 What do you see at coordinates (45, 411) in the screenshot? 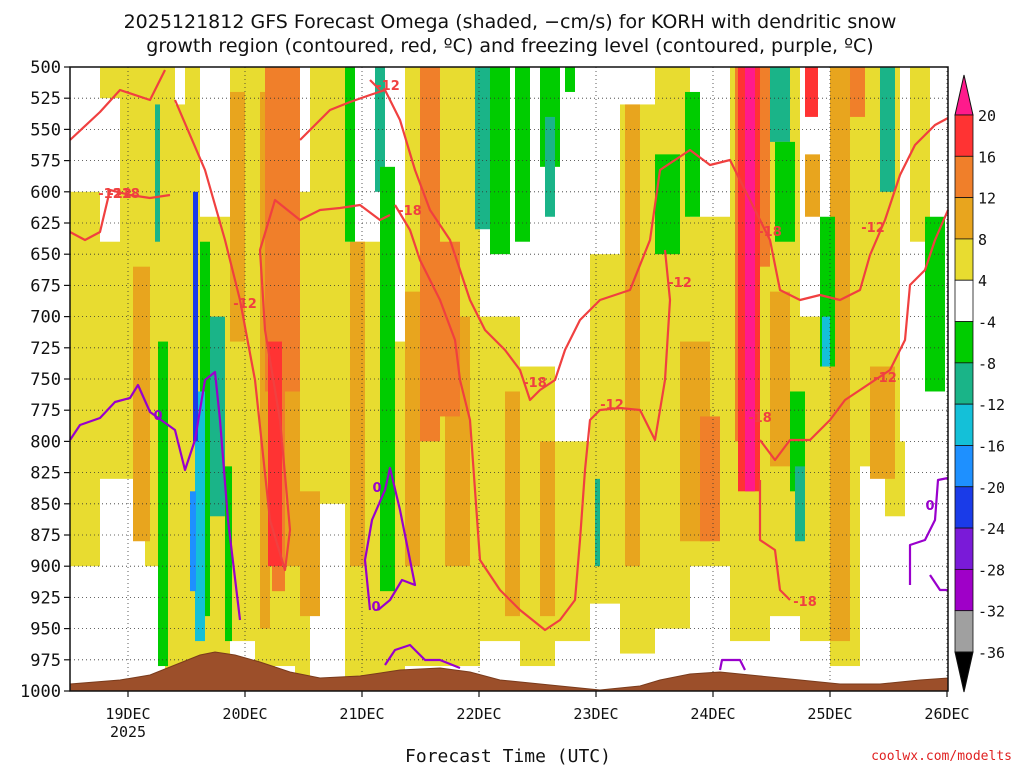
I see `y-tick-label: 775` at bounding box center [45, 411].